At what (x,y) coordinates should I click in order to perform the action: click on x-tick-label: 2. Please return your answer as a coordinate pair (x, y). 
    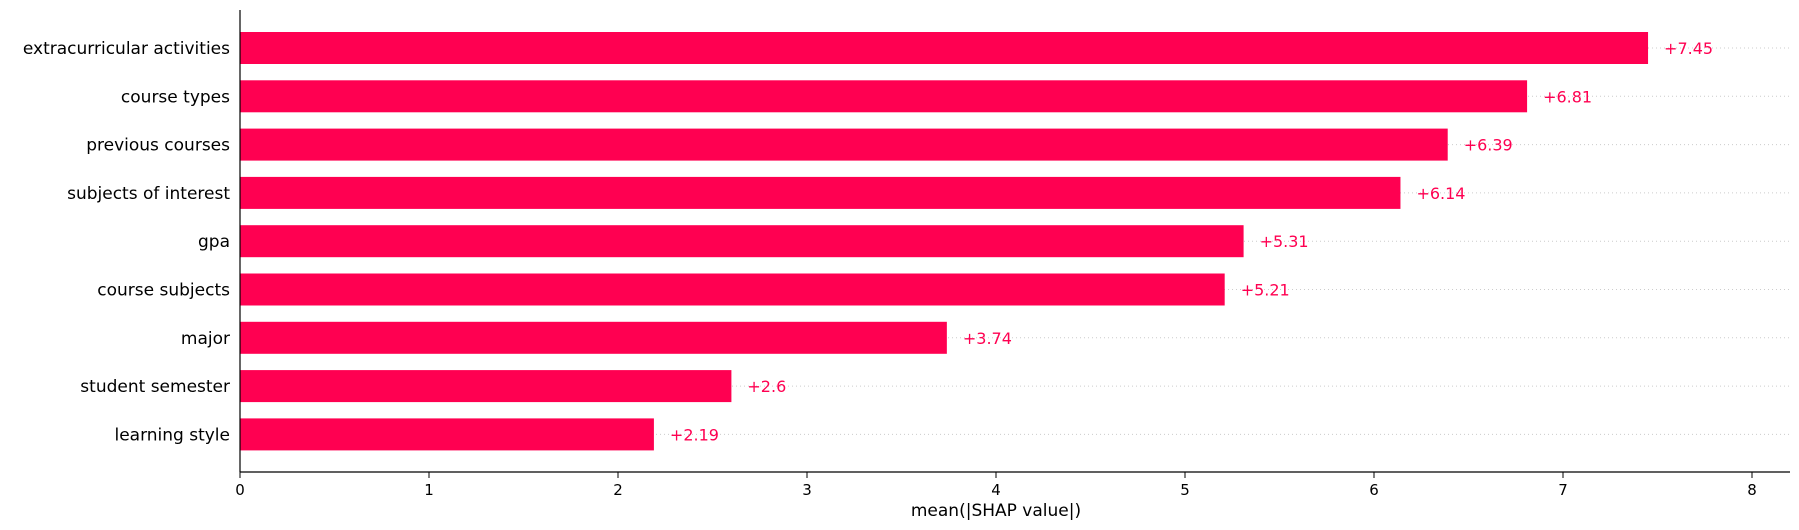
    Looking at the image, I should click on (618, 490).